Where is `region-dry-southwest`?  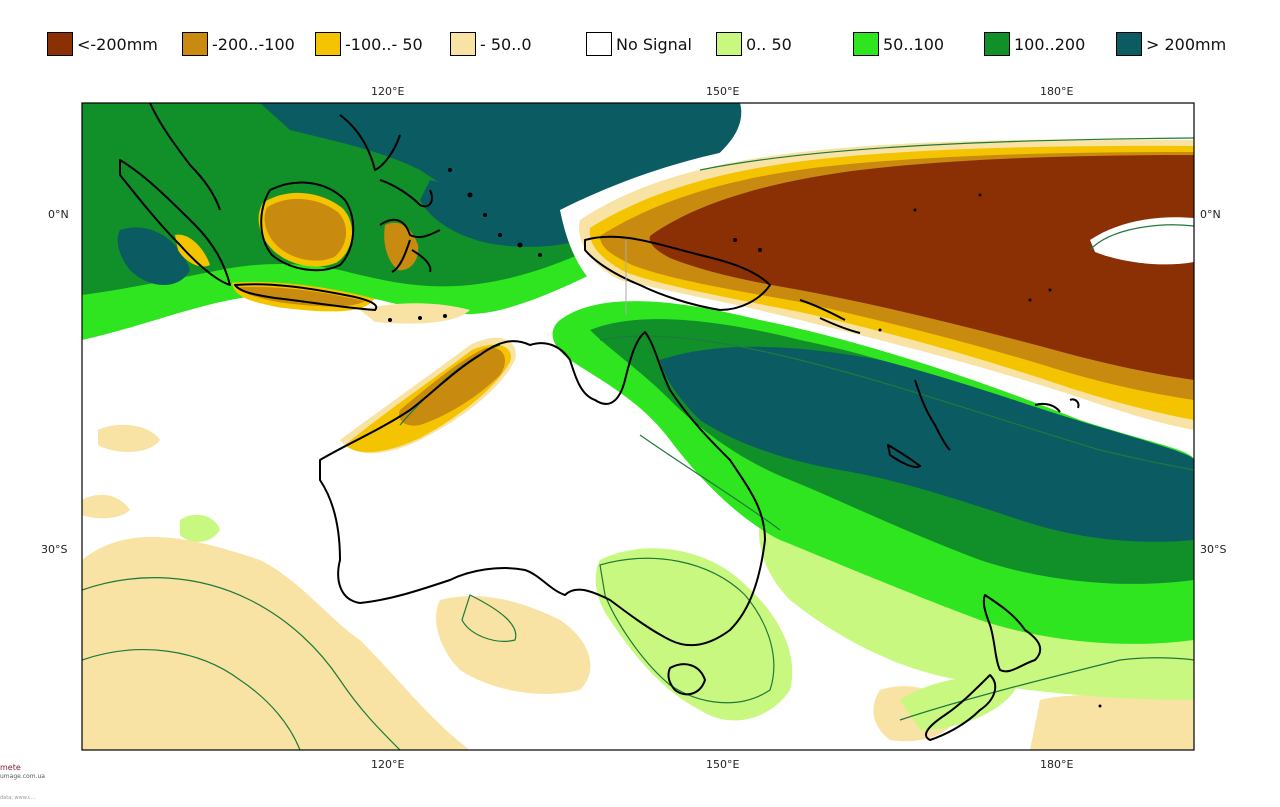 region-dry-southwest is located at coordinates (276, 643).